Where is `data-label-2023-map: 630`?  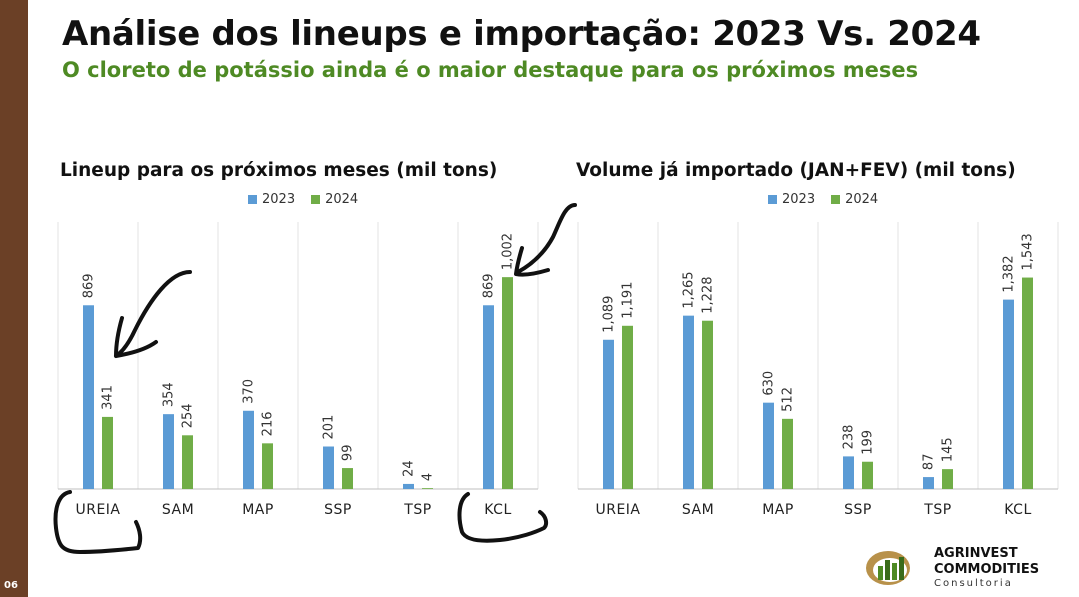 data-label-2023-map: 630 is located at coordinates (769, 383).